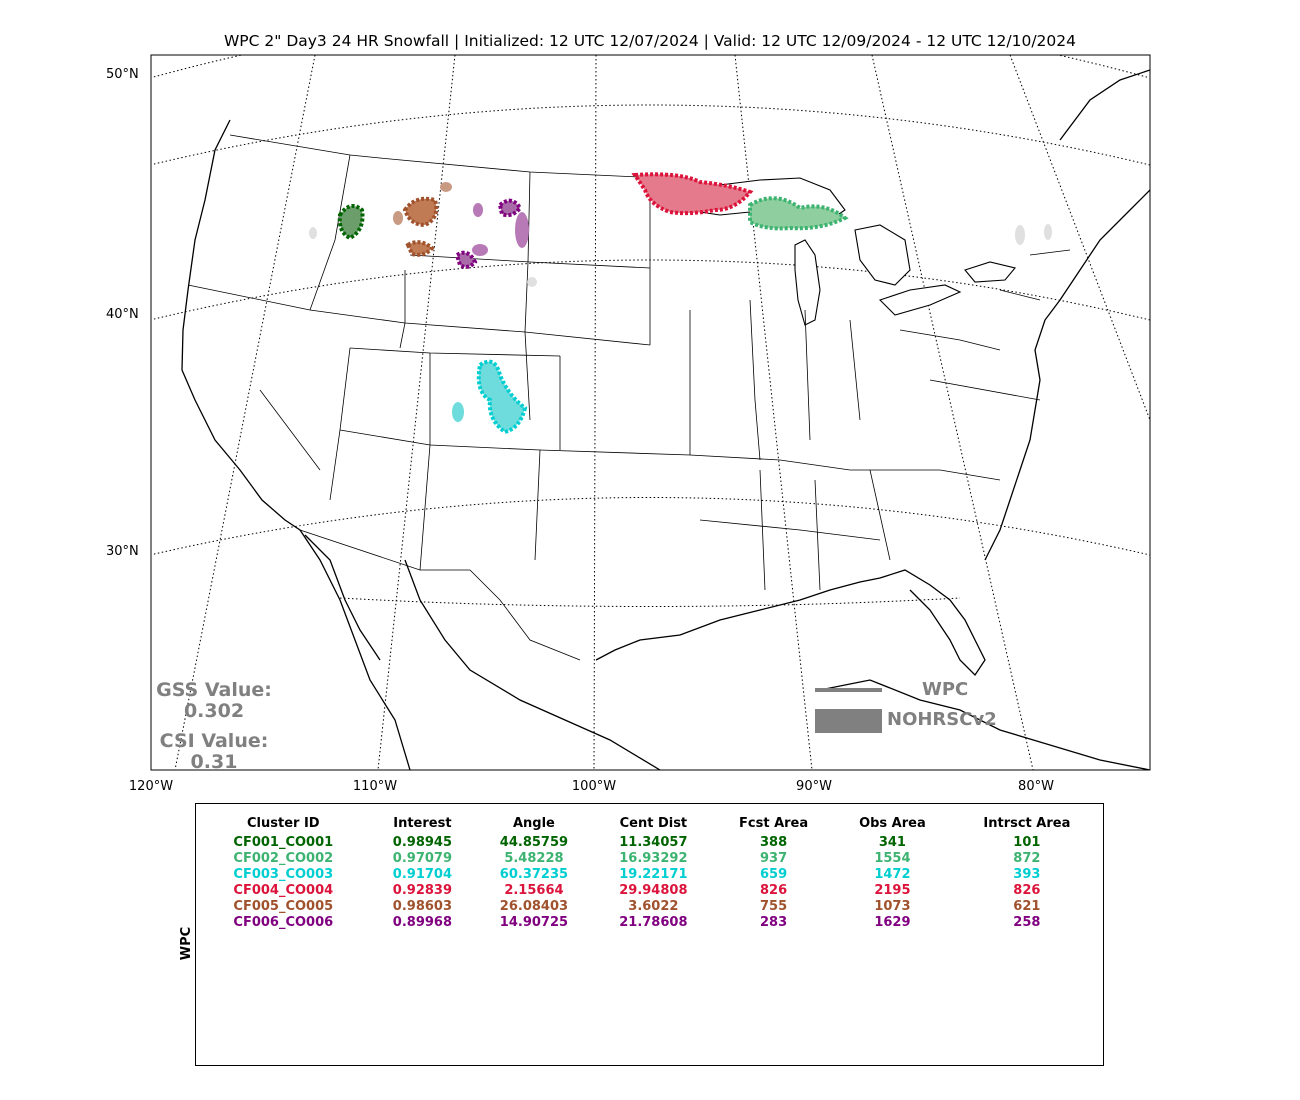 This screenshot has height=1100, width=1300. I want to click on table-cell: 1554, so click(892, 858).